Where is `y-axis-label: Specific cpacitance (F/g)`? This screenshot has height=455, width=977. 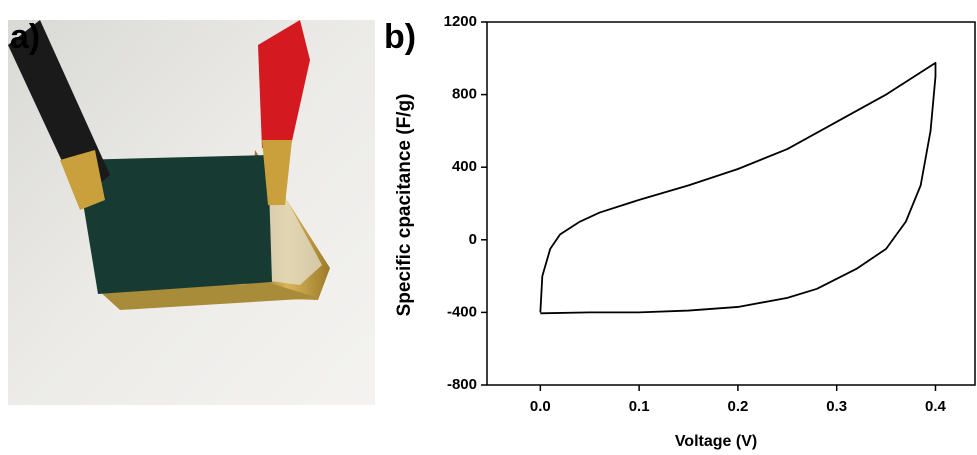
y-axis-label: Specific cpacitance (F/g) is located at coordinates (404, 205).